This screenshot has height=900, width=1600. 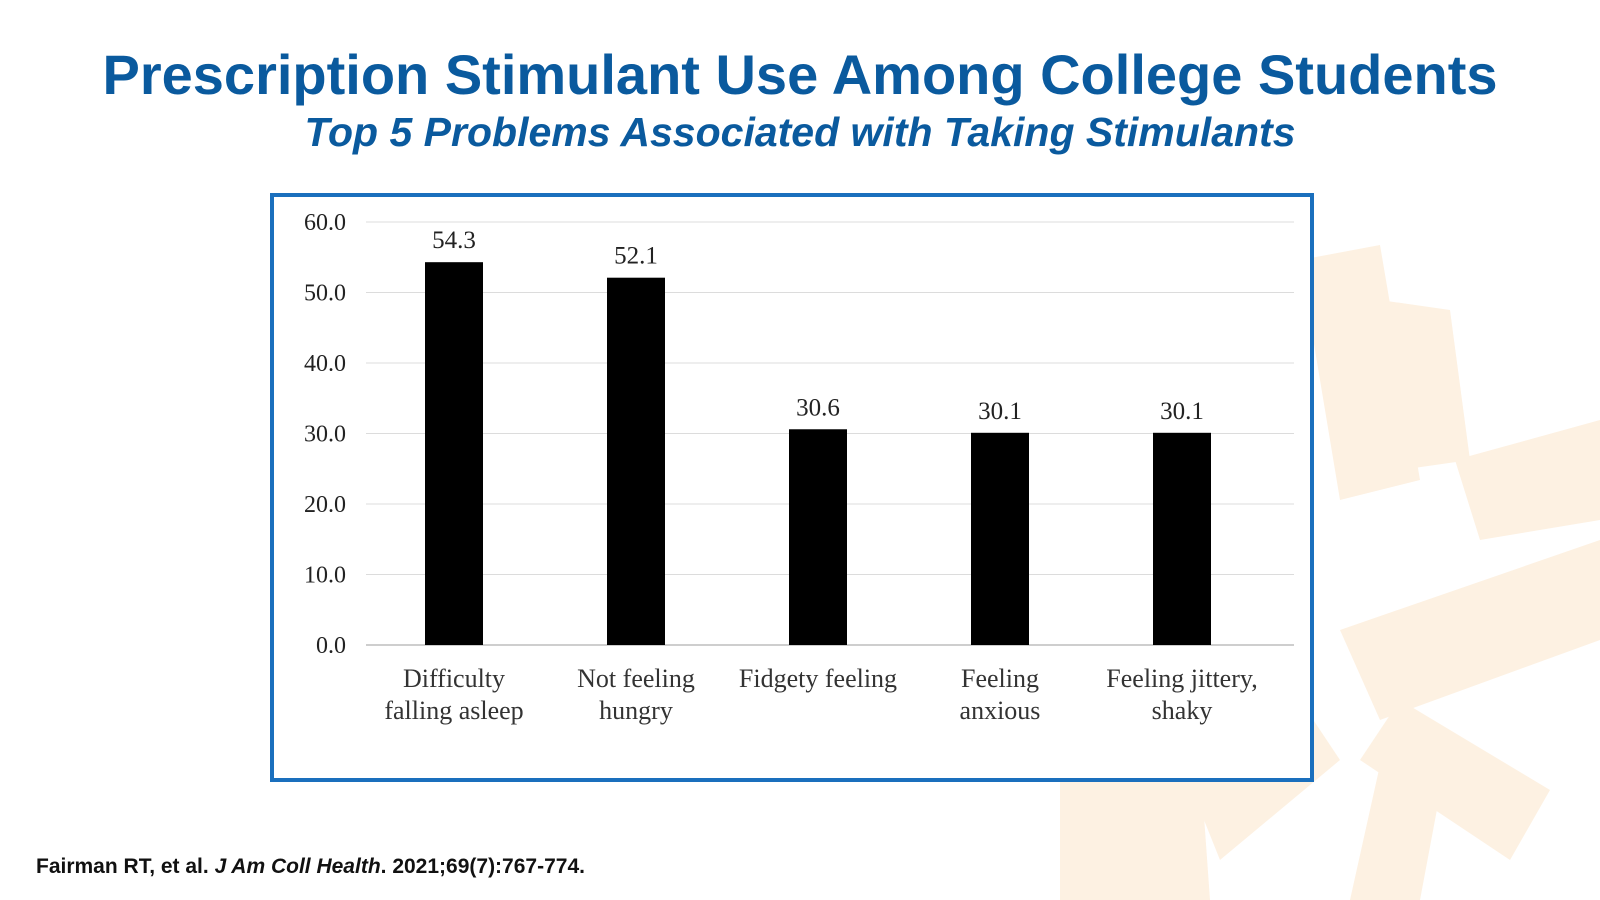 I want to click on x-tick-label: Fidgety feeling, so click(x=818, y=678).